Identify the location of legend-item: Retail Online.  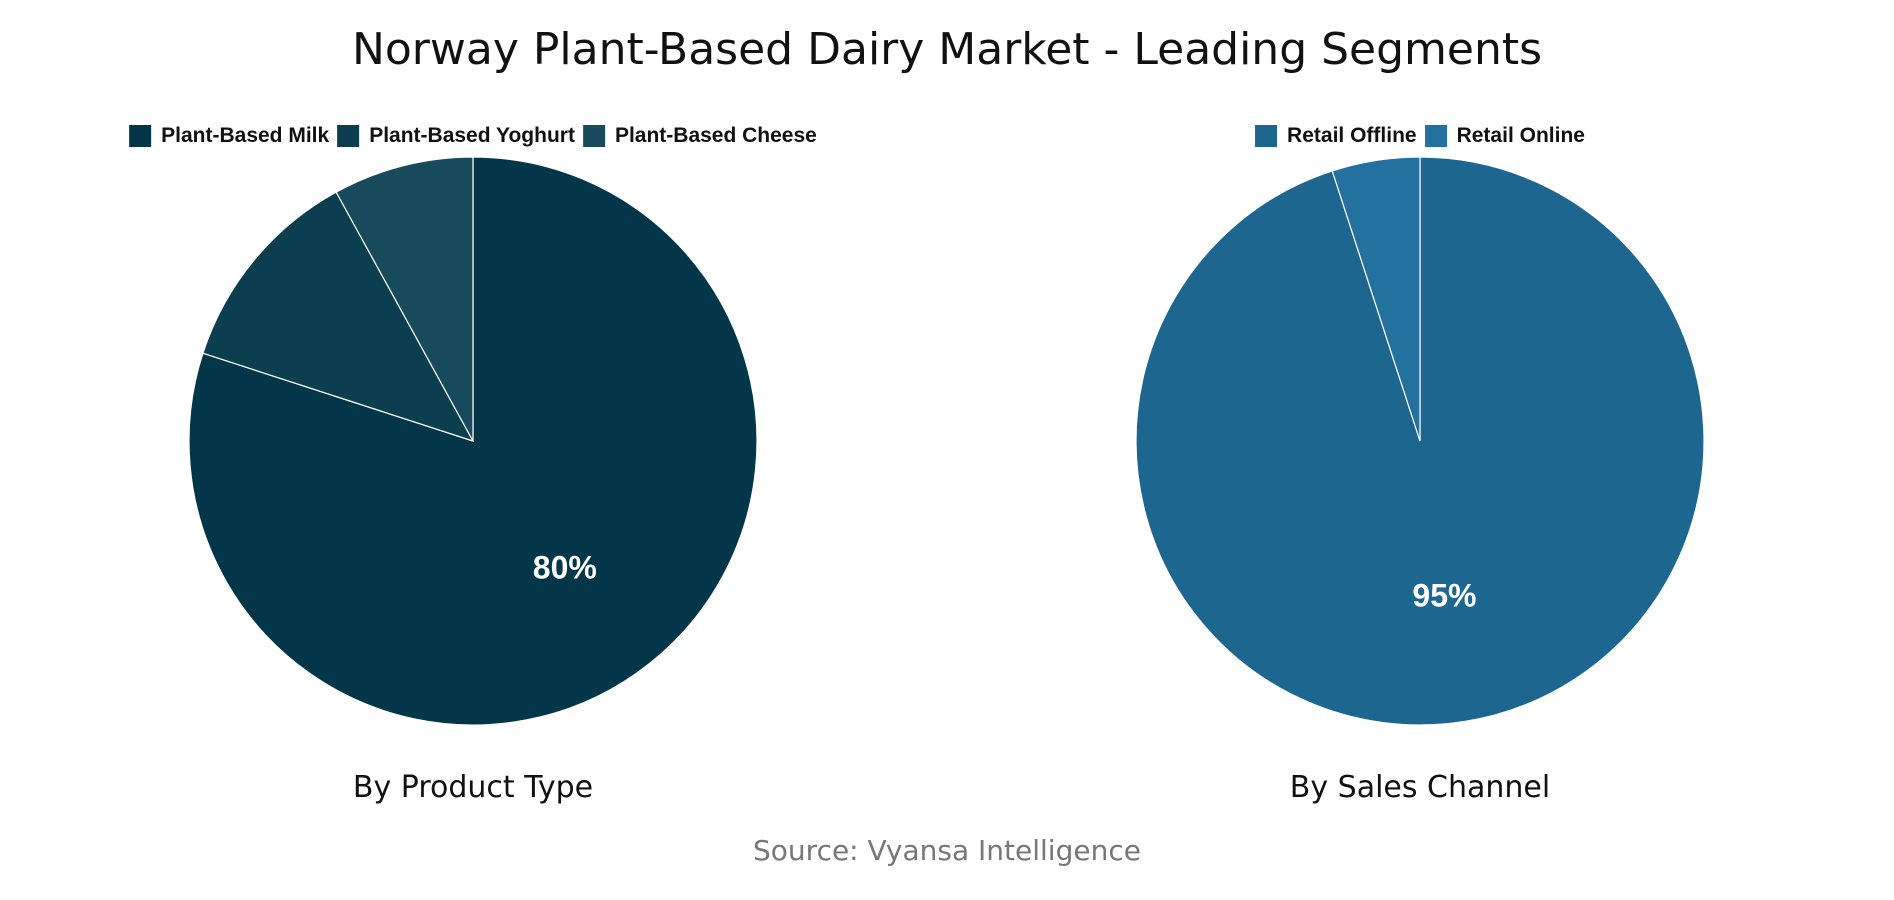
(1504, 136).